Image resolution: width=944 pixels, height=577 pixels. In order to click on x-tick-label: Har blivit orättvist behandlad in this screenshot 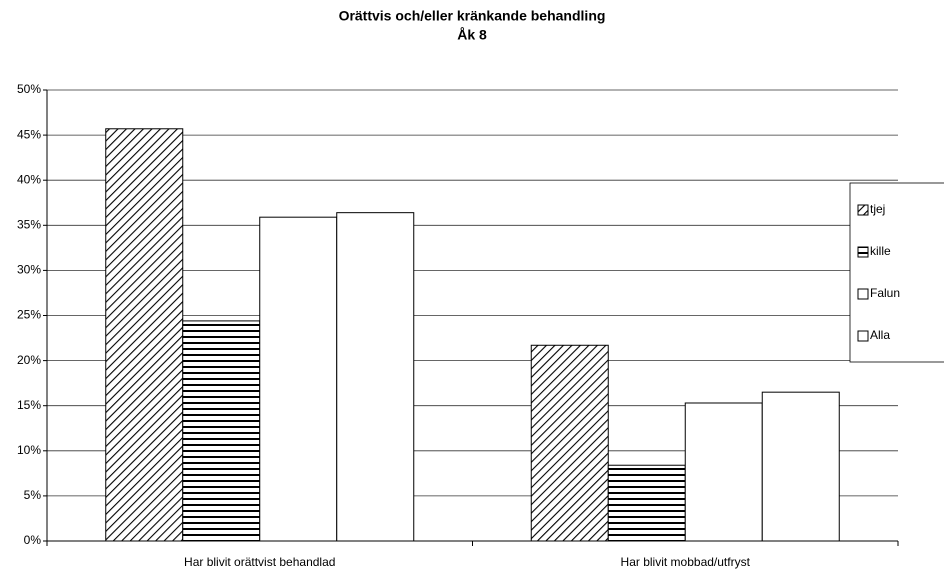, I will do `click(259, 562)`.